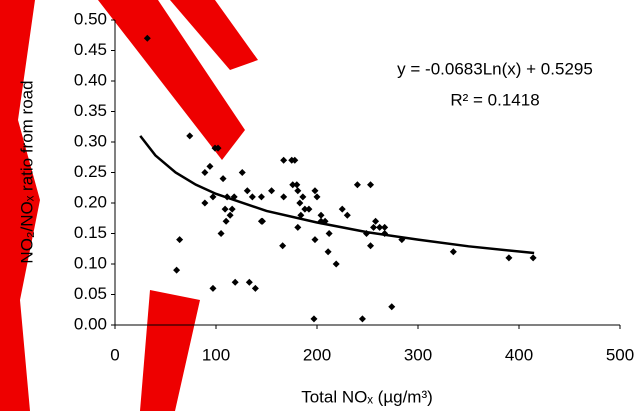 The image size is (640, 411). Describe the element at coordinates (418, 354) in the screenshot. I see `x-tick-label: 300` at that location.